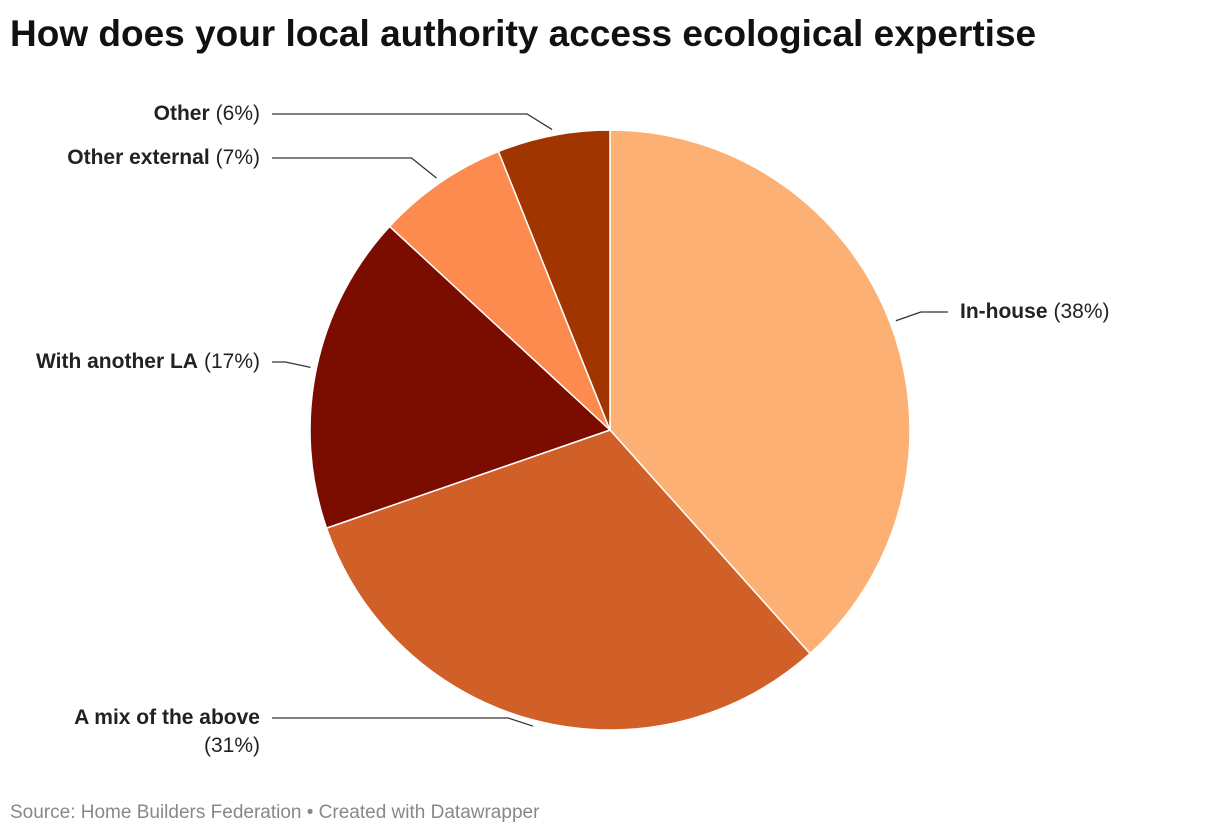  What do you see at coordinates (238, 157) in the screenshot?
I see `value-label: (7%)` at bounding box center [238, 157].